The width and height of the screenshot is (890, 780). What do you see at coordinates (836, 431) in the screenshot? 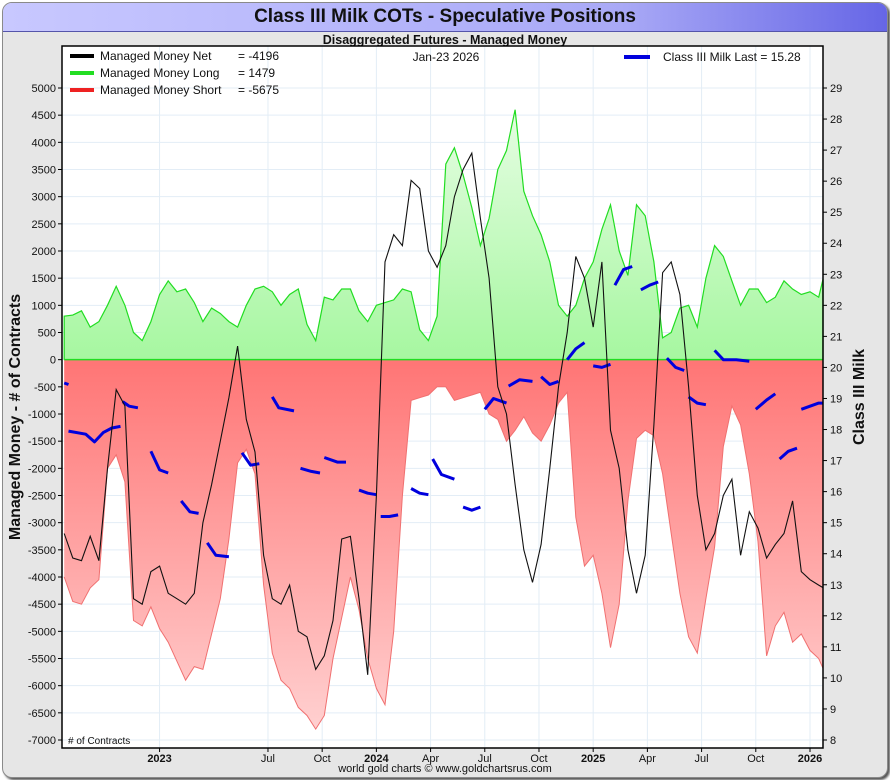
I see `y-right-tick-label: 18` at bounding box center [836, 431].